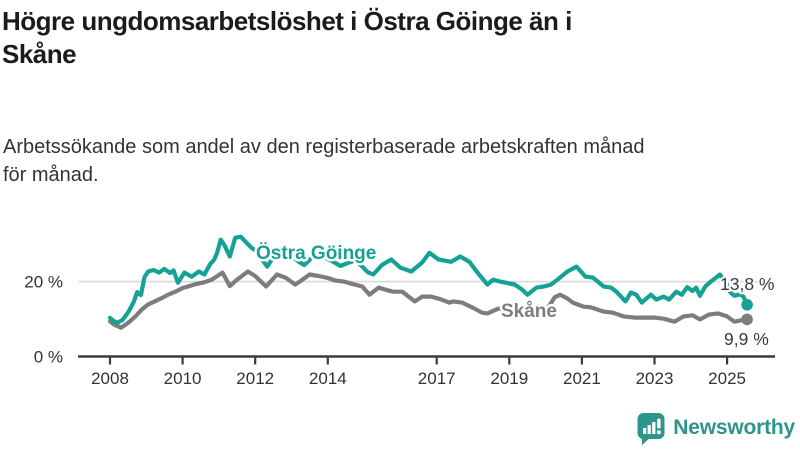  What do you see at coordinates (746, 339) in the screenshot?
I see `value-label-skane: 9,9 %` at bounding box center [746, 339].